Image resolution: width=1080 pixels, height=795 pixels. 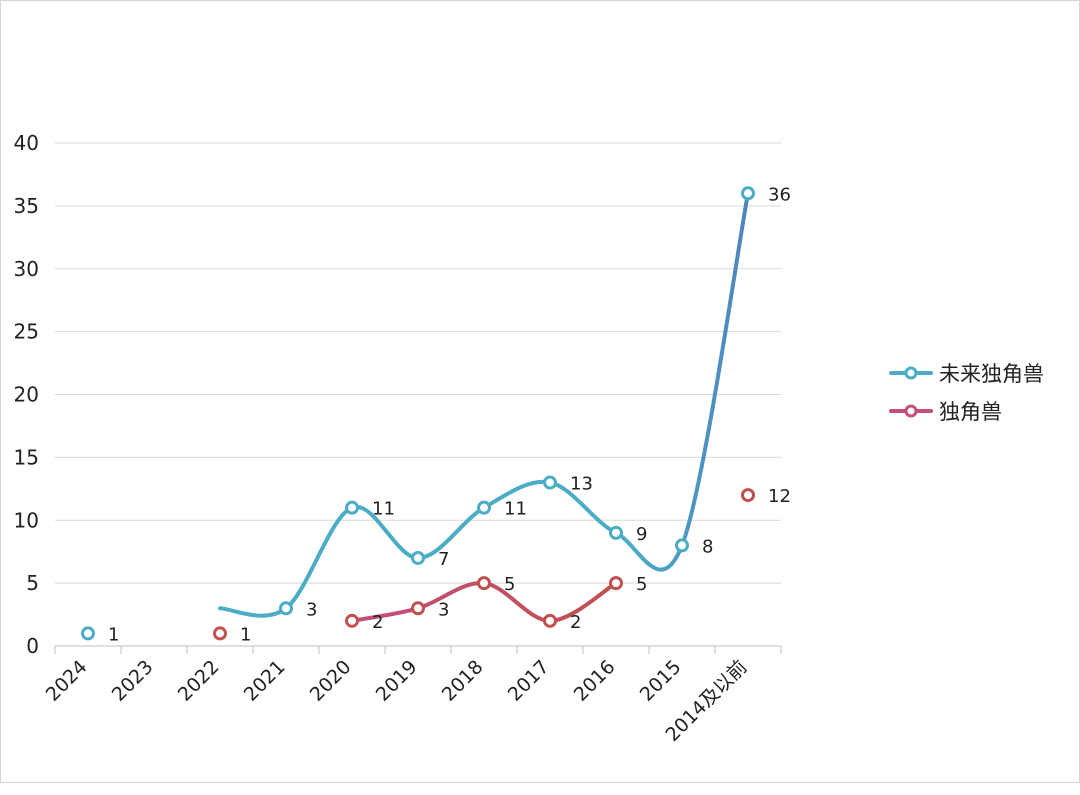 What do you see at coordinates (418, 649) in the screenshot?
I see `axes` at bounding box center [418, 649].